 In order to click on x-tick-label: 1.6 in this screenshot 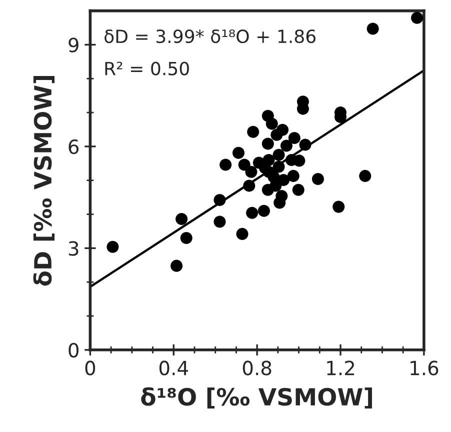, I will do `click(424, 368)`.